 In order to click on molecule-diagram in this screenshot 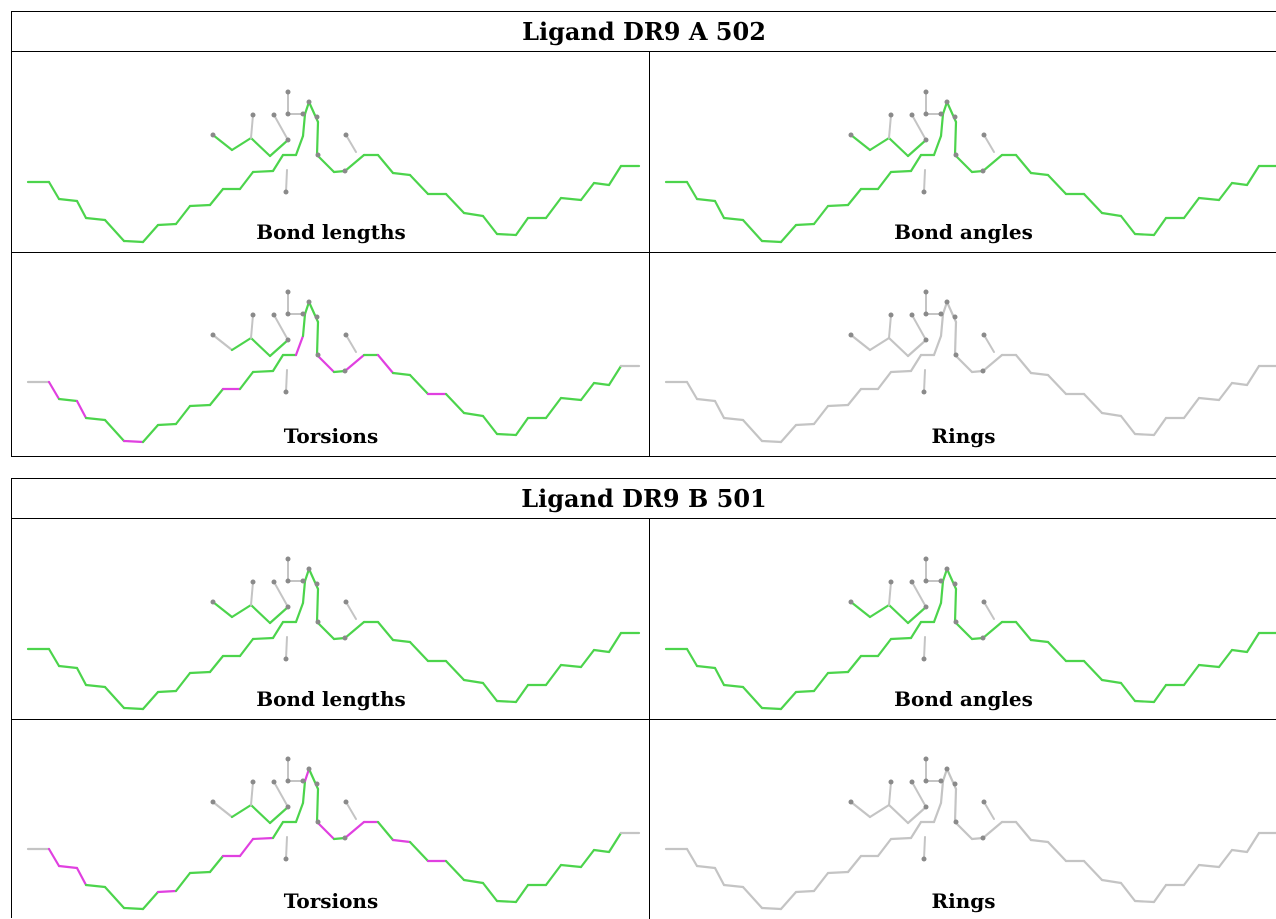, I will do `click(333, 633)`.